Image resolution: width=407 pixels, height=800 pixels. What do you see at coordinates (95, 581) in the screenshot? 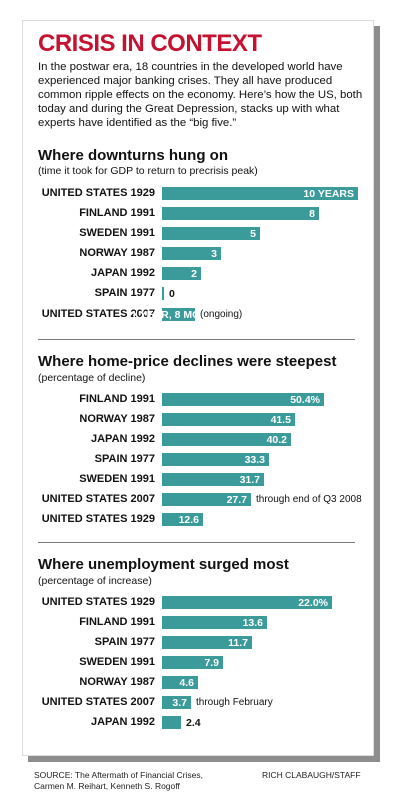
I see `chart-subtitle: (percentage of increase)` at bounding box center [95, 581].